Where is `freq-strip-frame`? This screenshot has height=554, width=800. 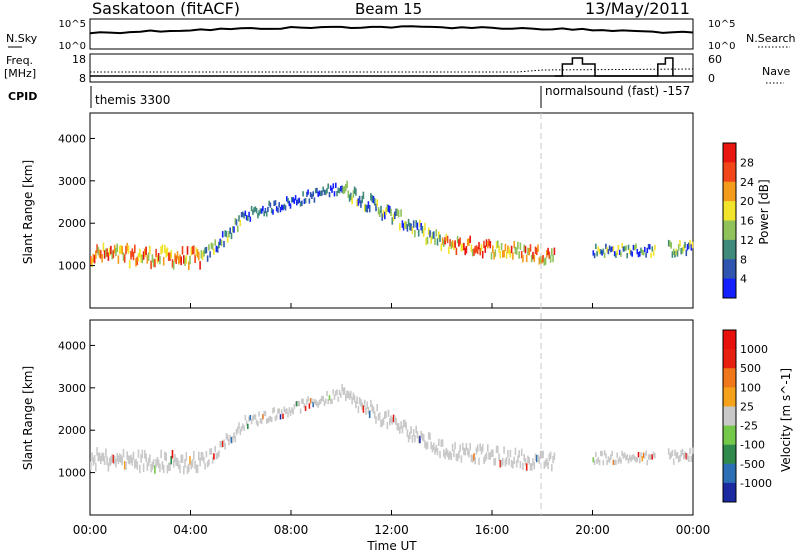 freq-strip-frame is located at coordinates (391, 68).